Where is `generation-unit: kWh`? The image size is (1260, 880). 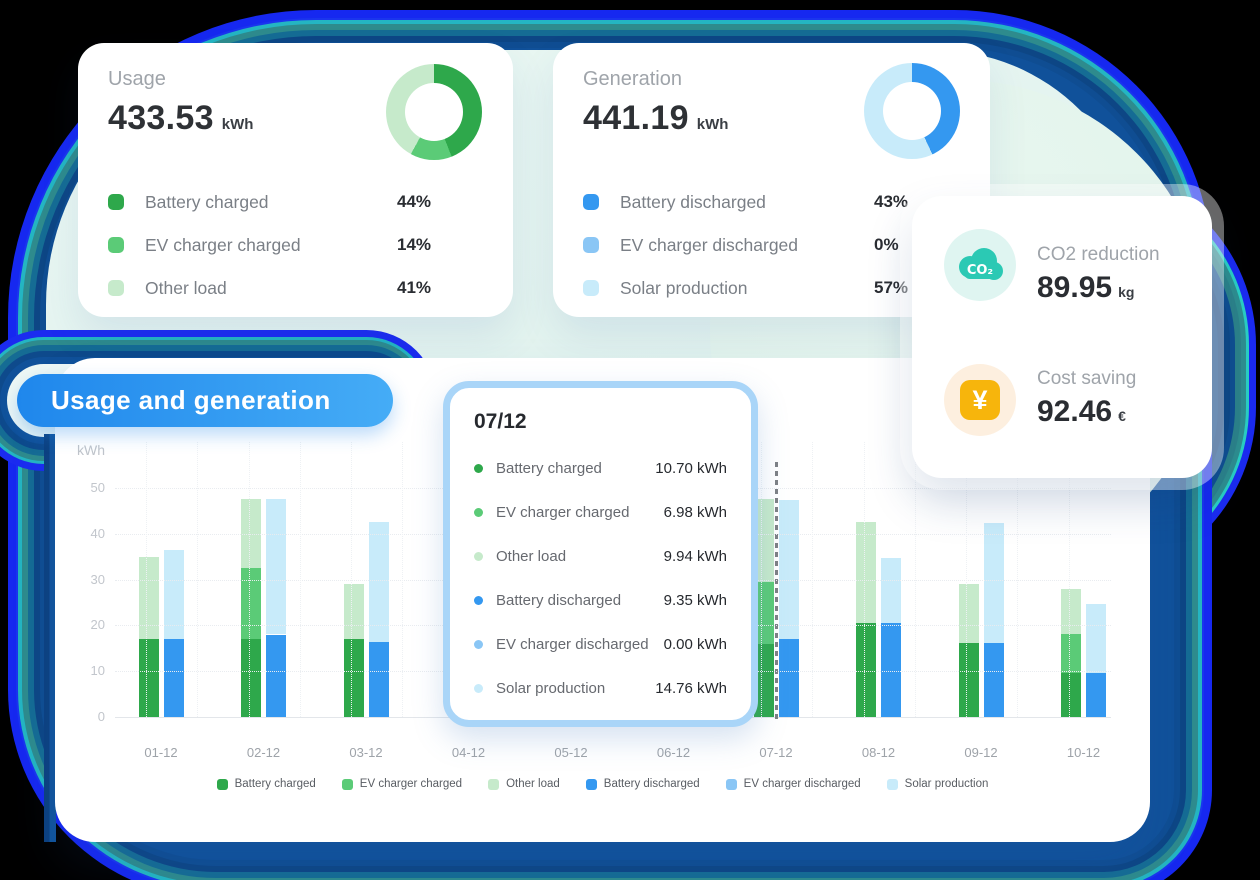
generation-unit: kWh is located at coordinates (712, 124).